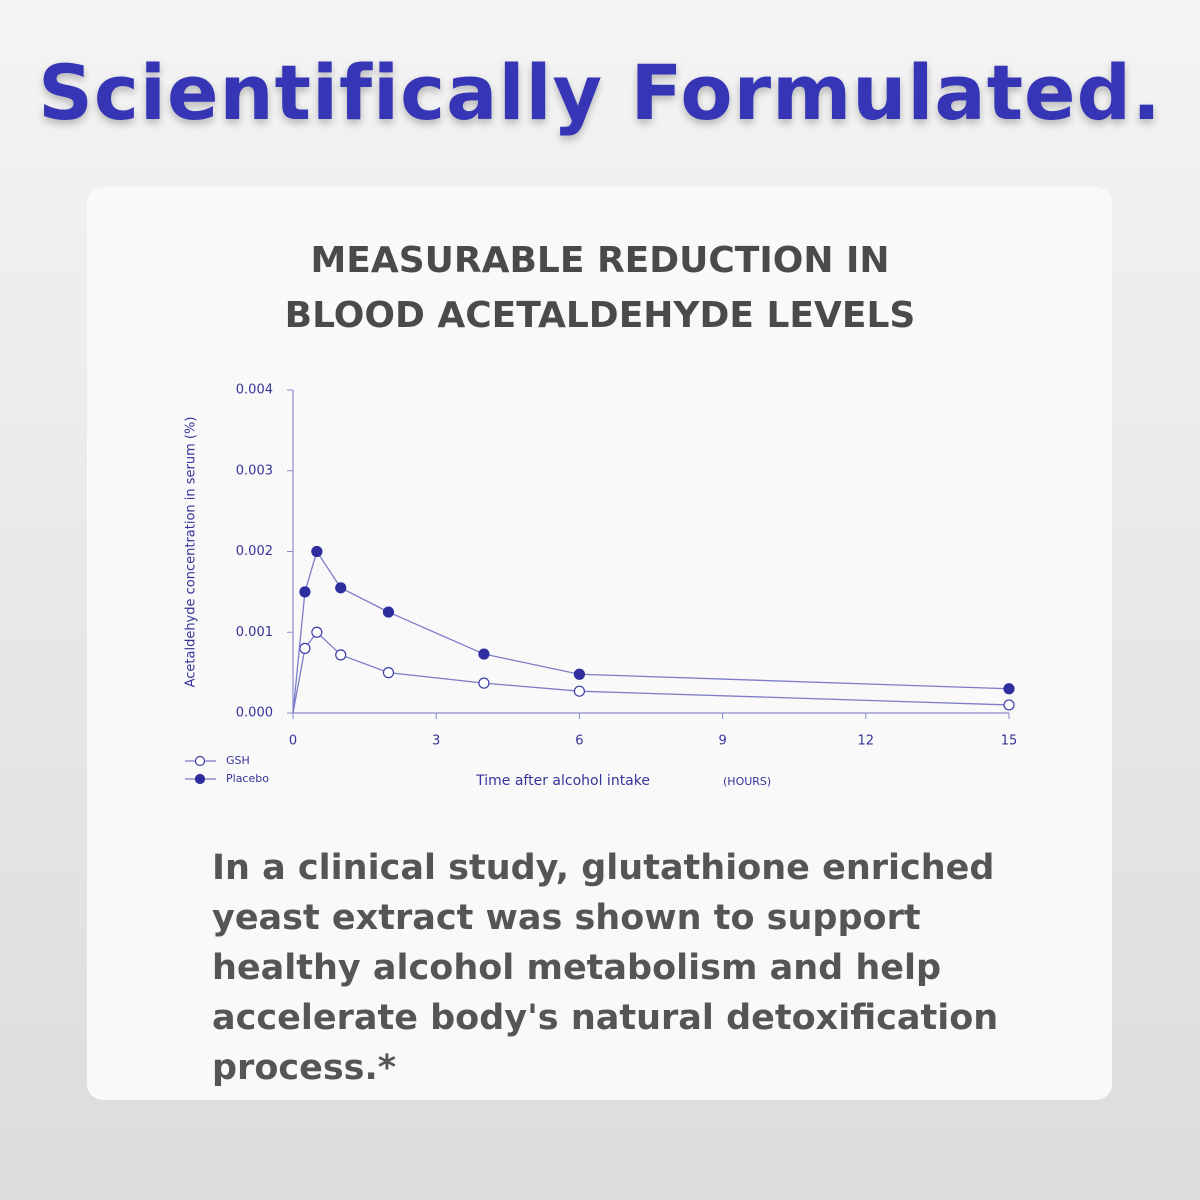 This screenshot has width=1200, height=1200. What do you see at coordinates (562, 781) in the screenshot?
I see `x-axis-label: Time after alcohol intake` at bounding box center [562, 781].